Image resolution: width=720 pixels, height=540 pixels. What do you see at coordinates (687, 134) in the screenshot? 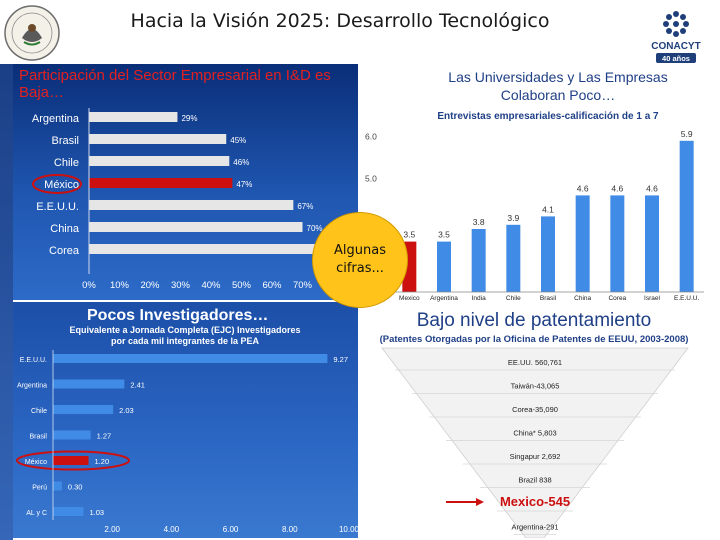
I see `value-label: 5.9` at bounding box center [687, 134].